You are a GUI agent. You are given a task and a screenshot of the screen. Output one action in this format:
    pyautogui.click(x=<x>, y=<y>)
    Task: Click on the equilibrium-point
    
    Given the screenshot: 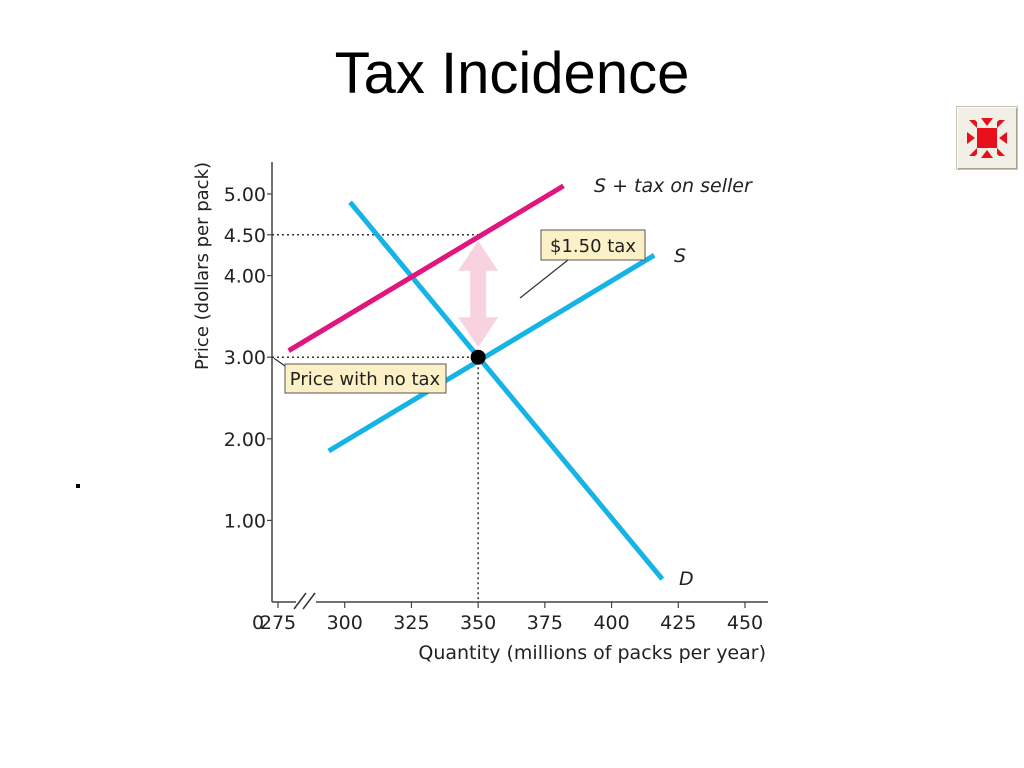 What is the action you would take?
    pyautogui.click(x=478, y=357)
    